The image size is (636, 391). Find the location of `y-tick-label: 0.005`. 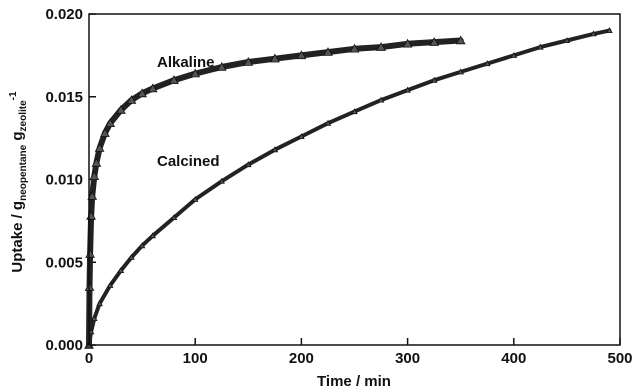

y-tick-label: 0.005 is located at coordinates (64, 262).